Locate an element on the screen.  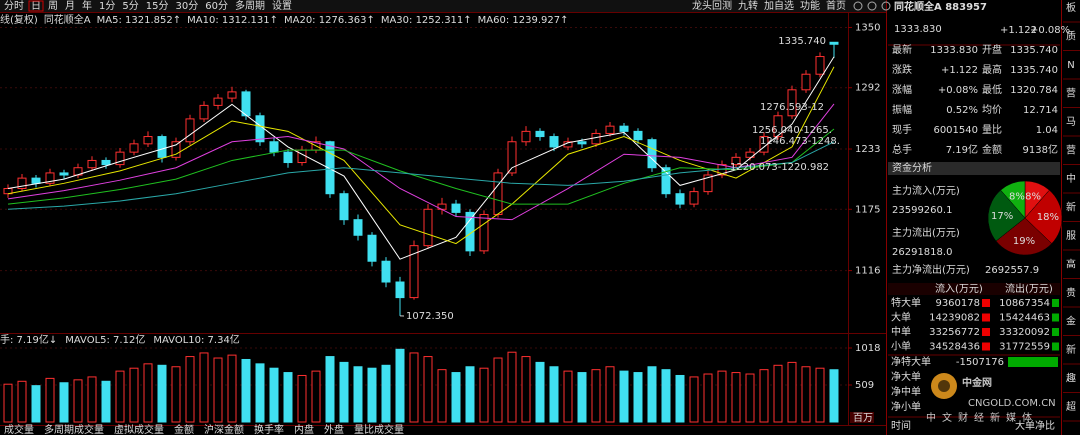
period-tab: 15分 is located at coordinates (157, 6).